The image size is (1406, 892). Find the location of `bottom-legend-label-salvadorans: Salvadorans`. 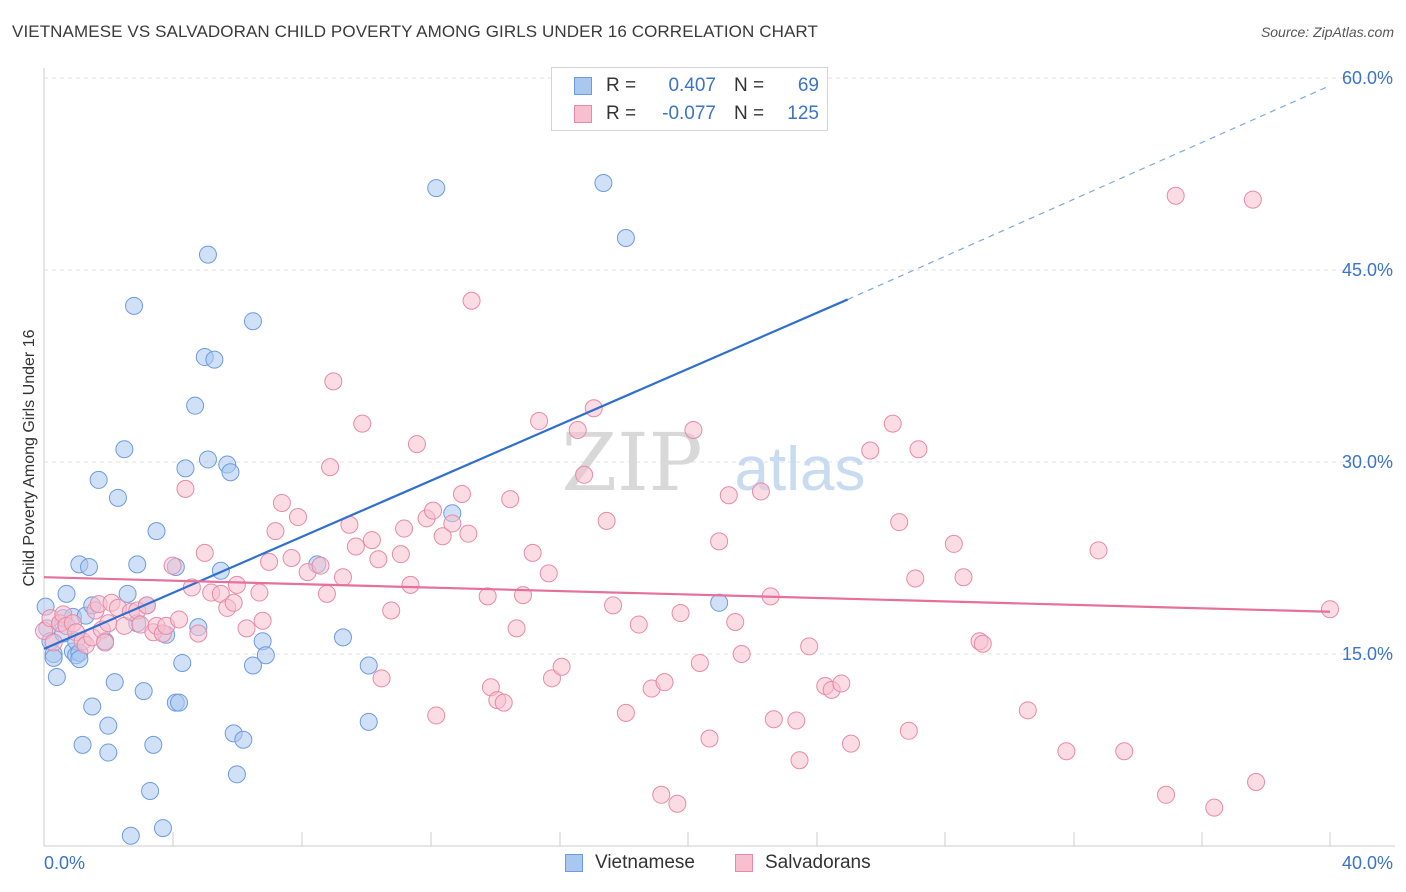

bottom-legend-label-salvadorans: Salvadorans is located at coordinates (818, 862).